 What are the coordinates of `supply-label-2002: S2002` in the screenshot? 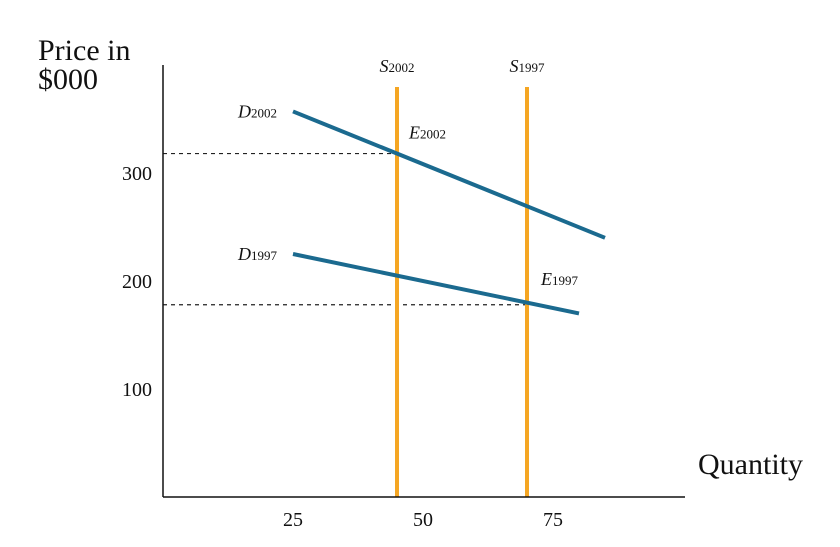 It's located at (397, 66).